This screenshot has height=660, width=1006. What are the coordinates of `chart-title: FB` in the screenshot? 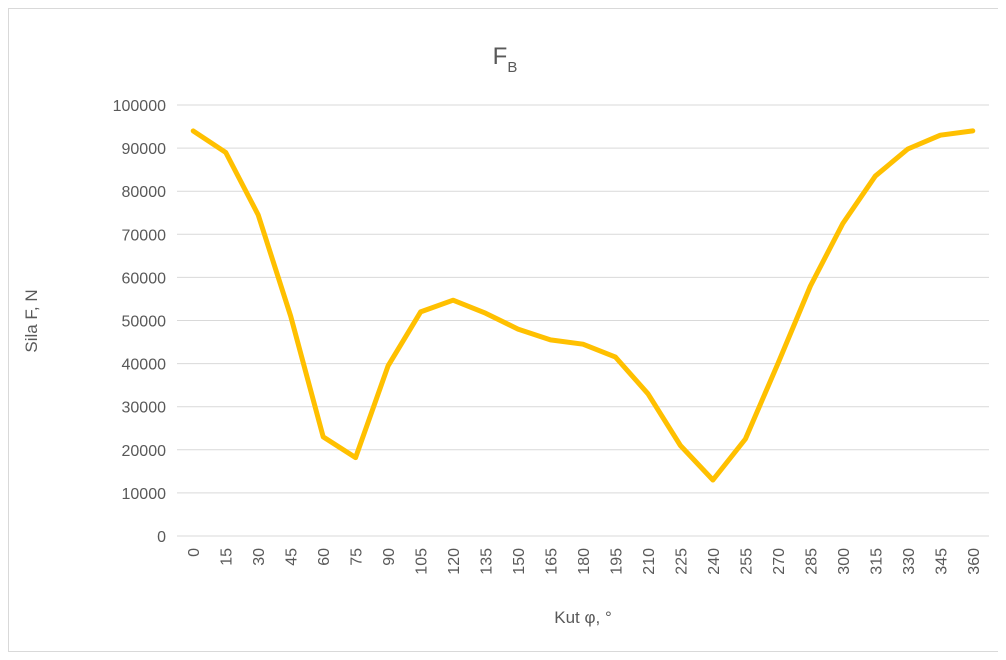 It's located at (505, 59).